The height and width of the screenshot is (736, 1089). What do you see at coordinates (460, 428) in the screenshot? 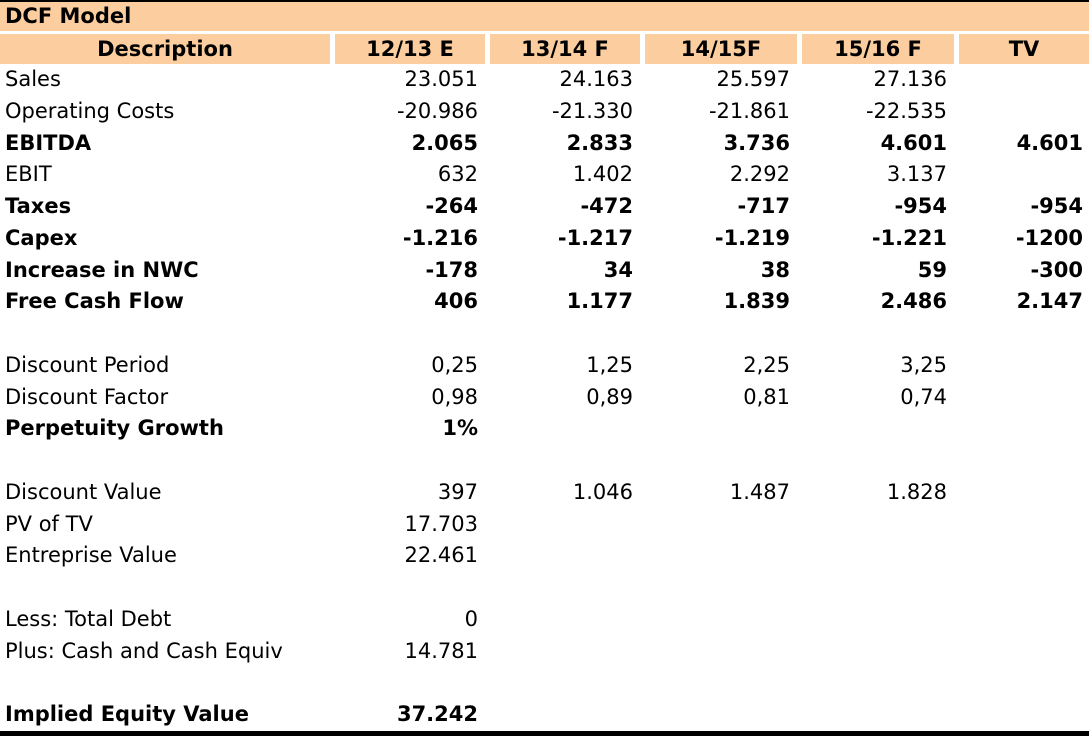
I see `cell-value: 1%` at bounding box center [460, 428].